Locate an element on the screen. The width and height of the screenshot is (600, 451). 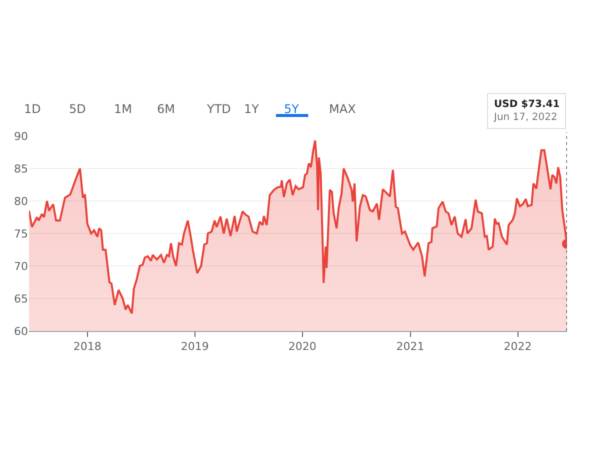
text: 5Y is located at coordinates (292, 109).